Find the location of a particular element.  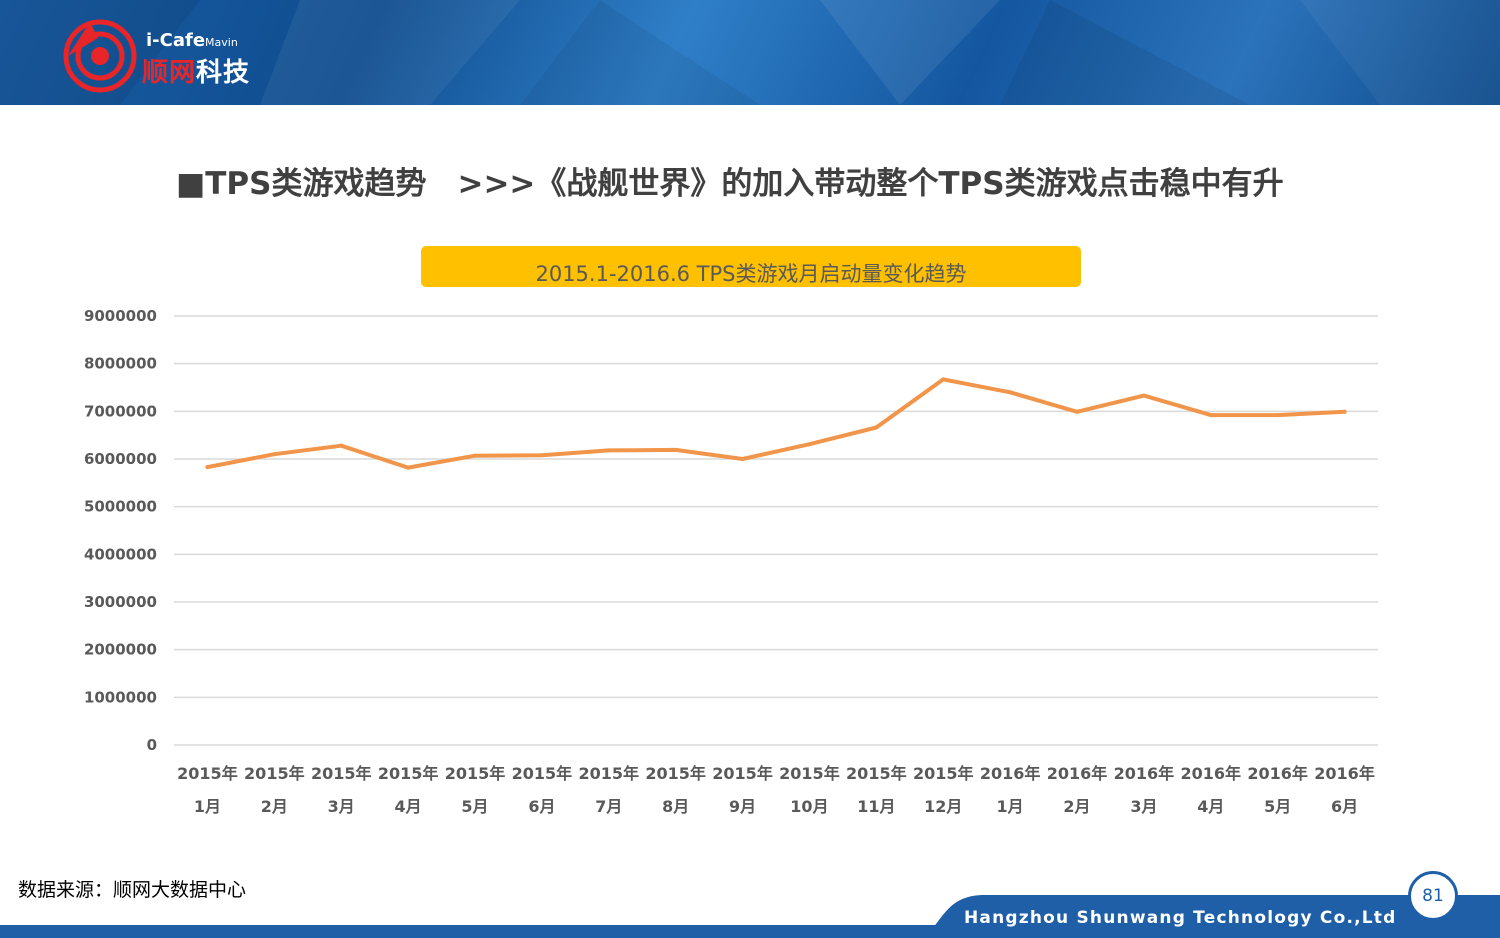

series-layer is located at coordinates (776, 423).